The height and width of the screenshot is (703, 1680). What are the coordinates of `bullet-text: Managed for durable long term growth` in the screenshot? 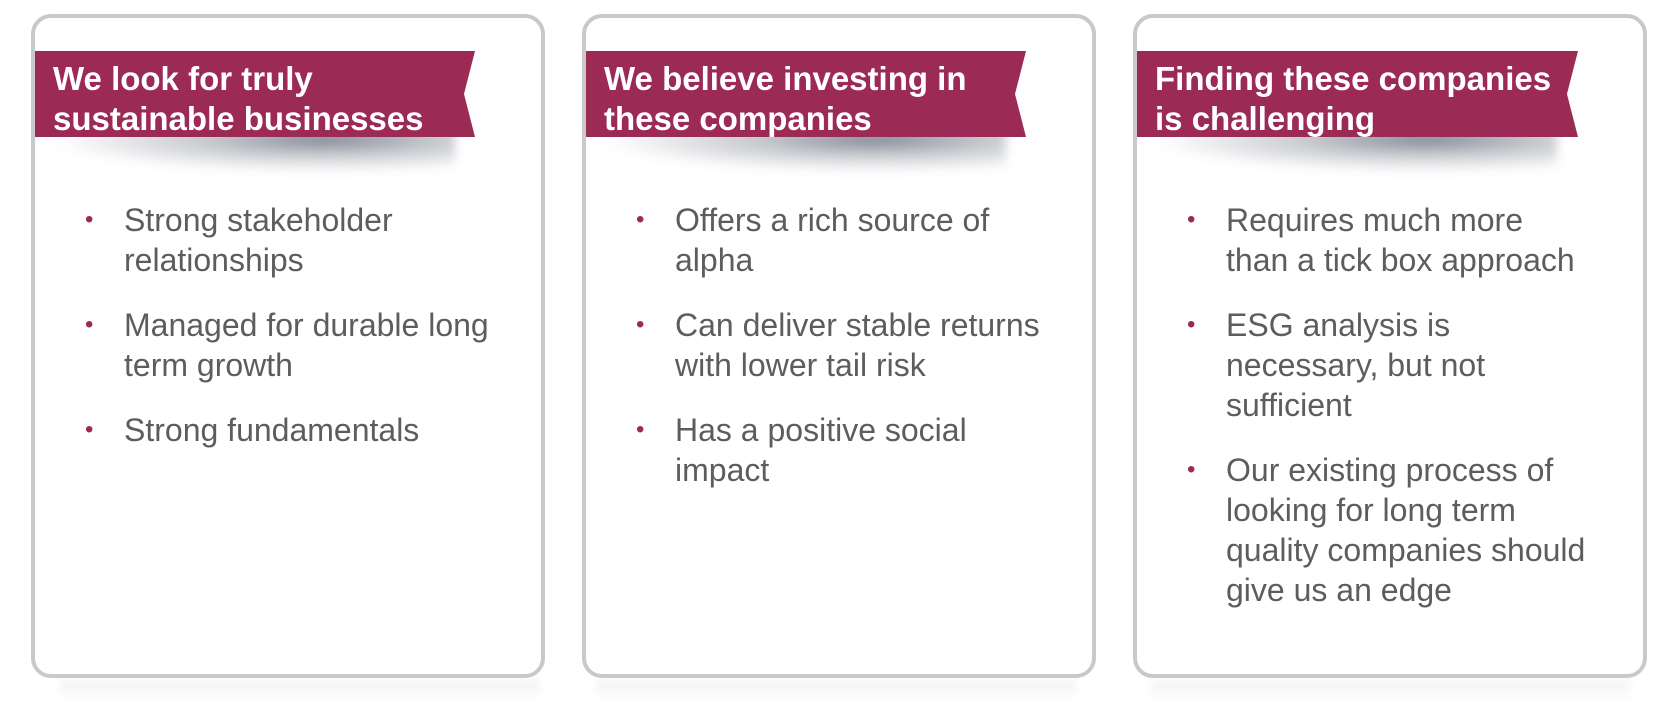 It's located at (306, 345).